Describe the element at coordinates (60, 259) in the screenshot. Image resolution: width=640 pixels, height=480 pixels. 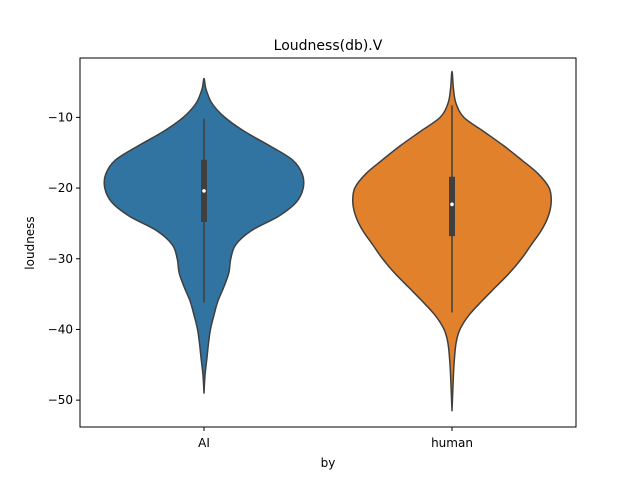
I see `y-tick-label: −30` at that location.